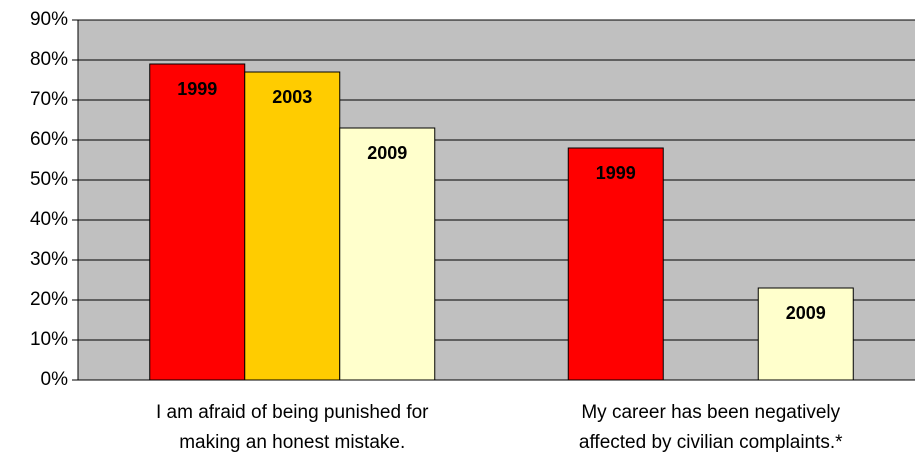 This screenshot has width=916, height=468. What do you see at coordinates (49, 59) in the screenshot?
I see `y-tick-label: 80%` at bounding box center [49, 59].